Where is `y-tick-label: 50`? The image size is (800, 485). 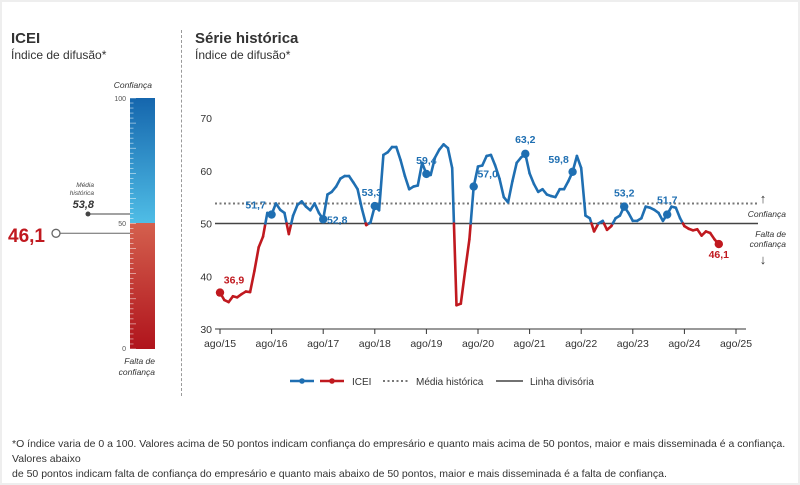
y-tick-label: 50 is located at coordinates (206, 225).